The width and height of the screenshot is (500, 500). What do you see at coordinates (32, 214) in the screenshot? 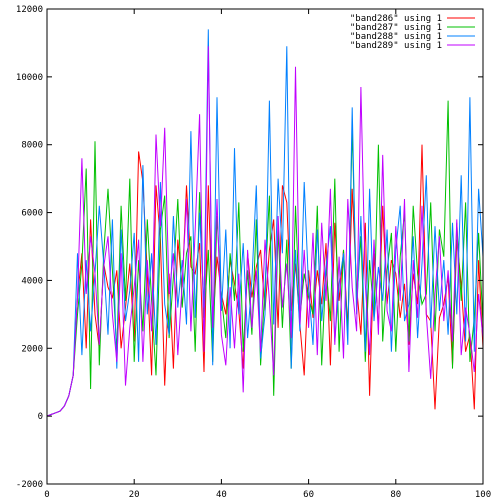
I see `y-tick-label: 6000` at bounding box center [32, 214].